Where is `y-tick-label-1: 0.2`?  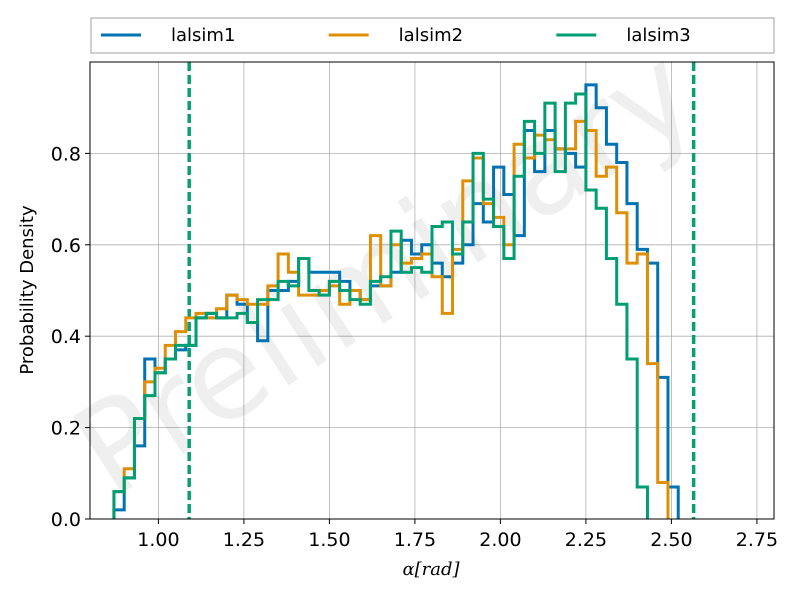
y-tick-label-1: 0.2 is located at coordinates (66, 429).